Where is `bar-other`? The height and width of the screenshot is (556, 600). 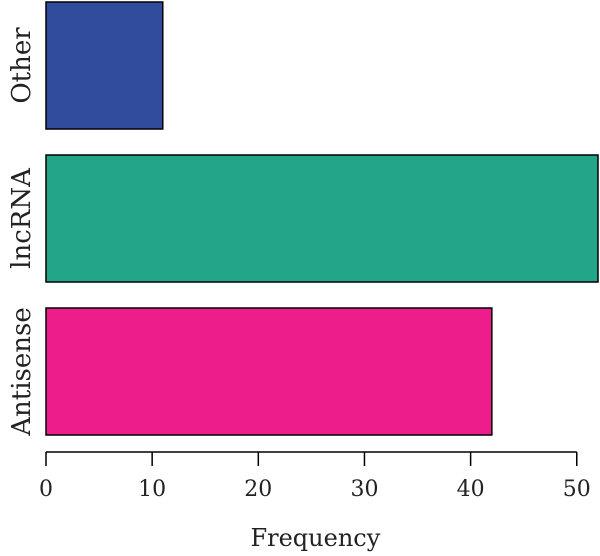 bar-other is located at coordinates (104, 65).